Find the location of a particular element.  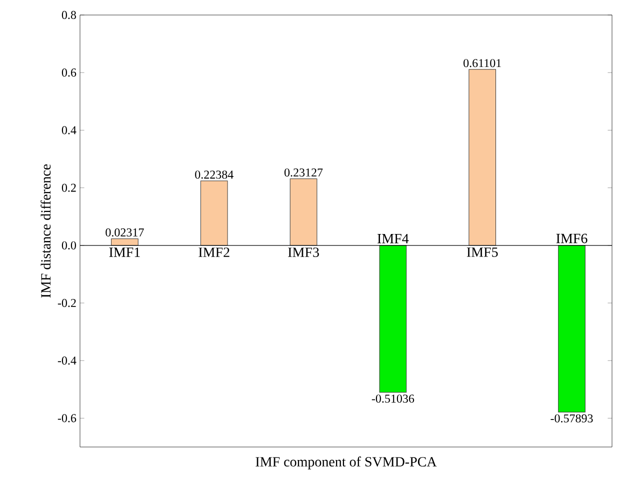

x-tick-label: IMF5 is located at coordinates (482, 252).